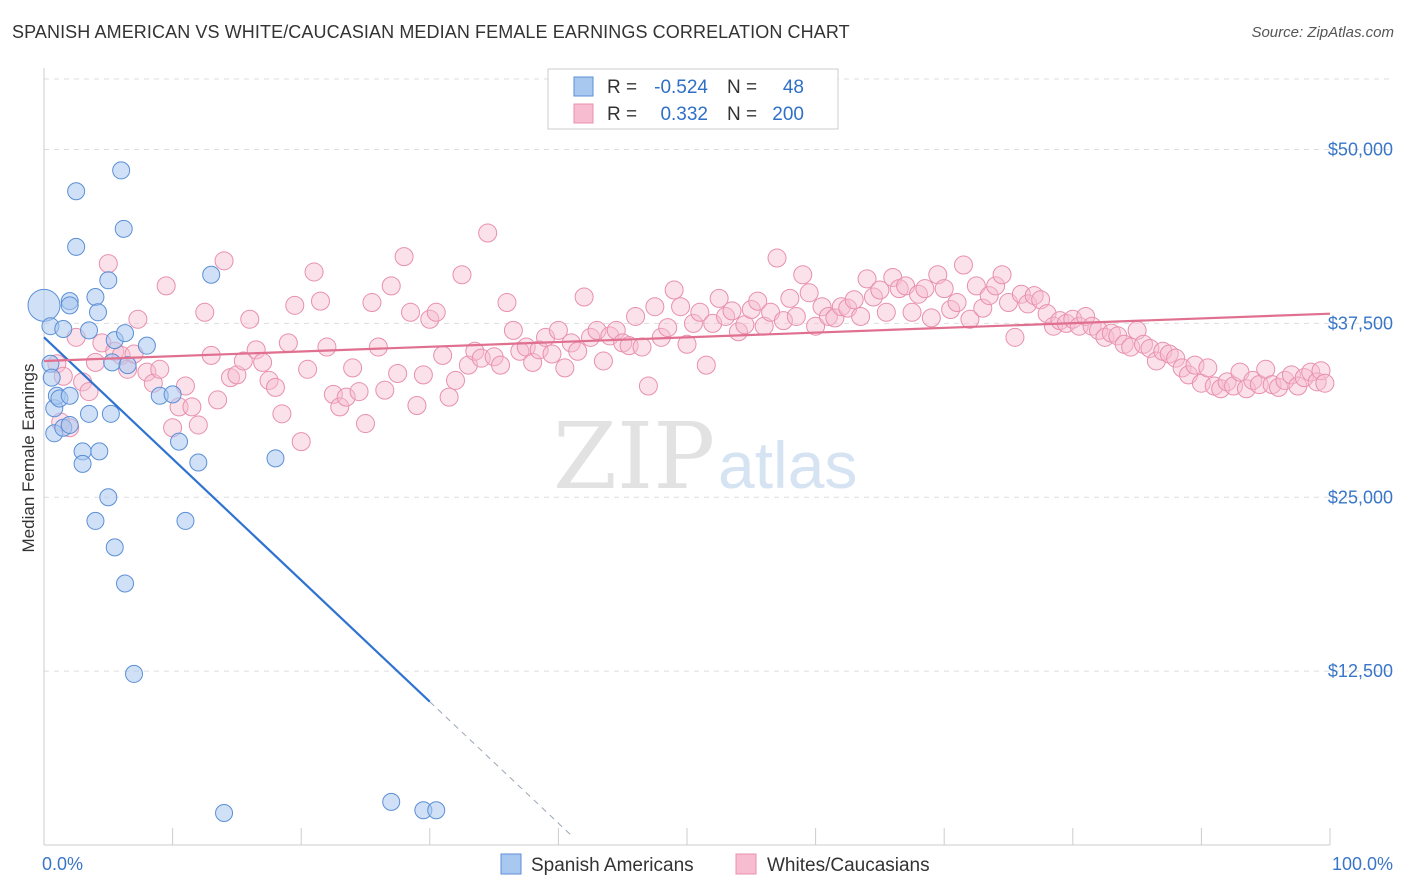 The width and height of the screenshot is (1406, 892). Describe the element at coordinates (612, 865) in the screenshot. I see `bottom-legend-label-spanish: Spanish Americans` at that location.